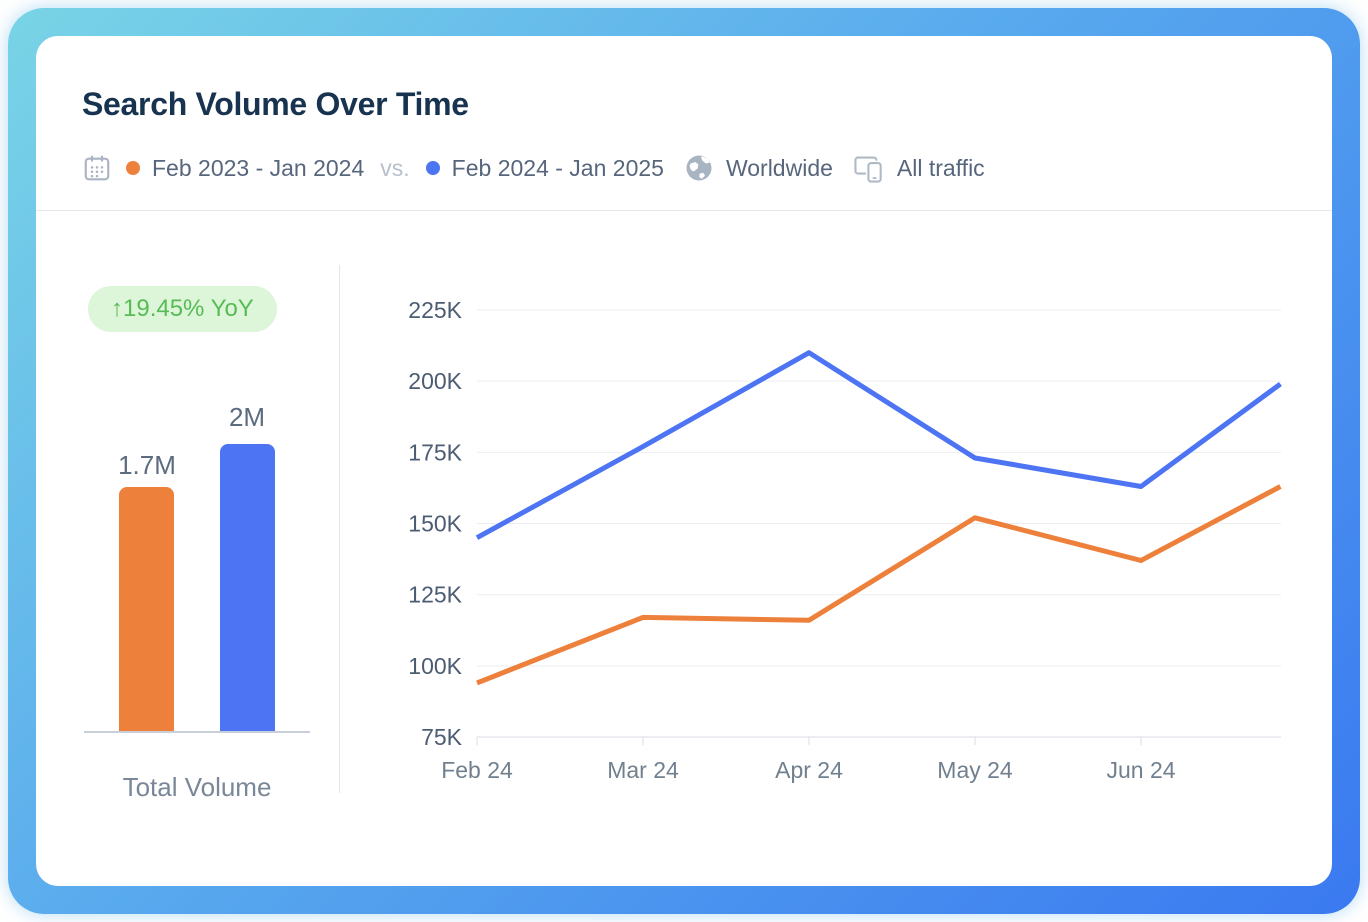 The width and height of the screenshot is (1368, 922). I want to click on series-line-previous-period, so click(879, 585).